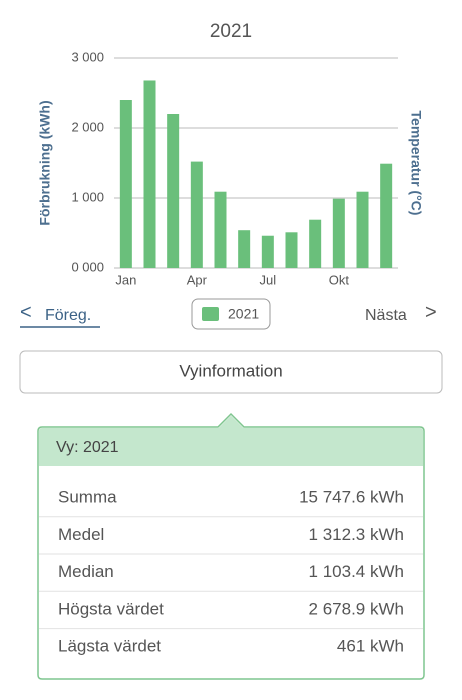  Describe the element at coordinates (386, 315) in the screenshot. I see `next-label: Nästa` at that location.